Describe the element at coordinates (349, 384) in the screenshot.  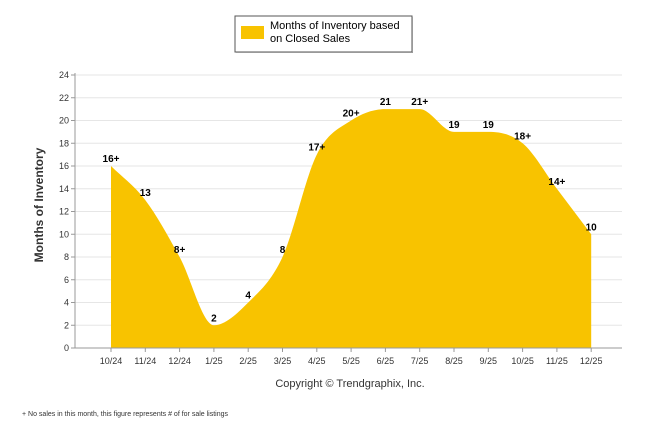
I see `copyright: Copyright © Trendgraphix, Inc.` at that location.